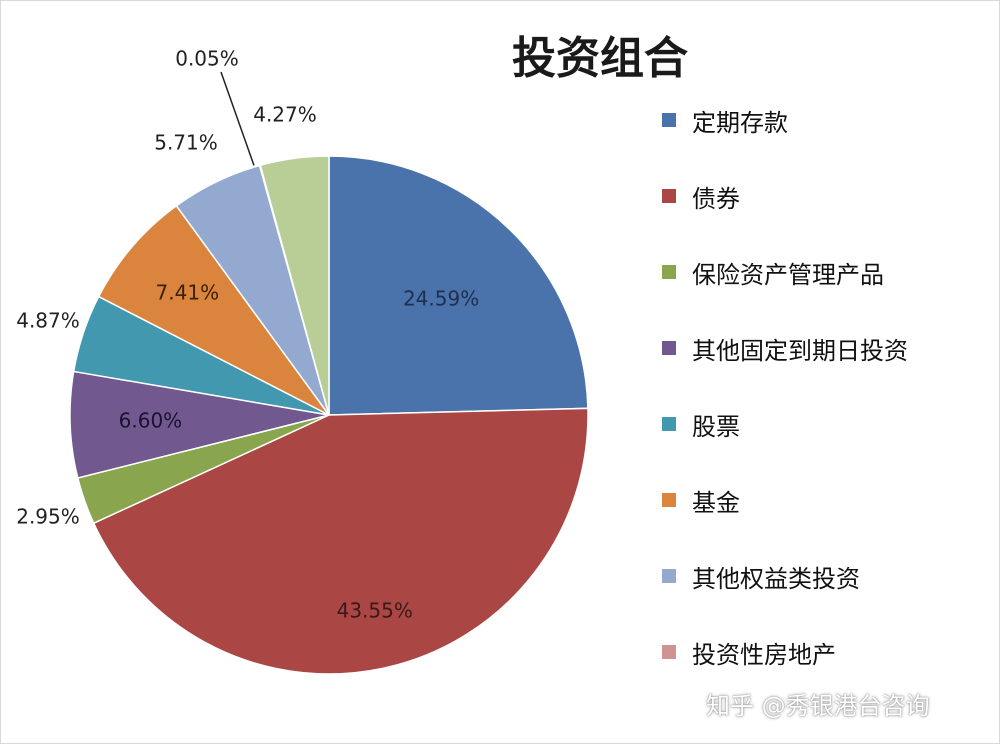  Describe the element at coordinates (764, 654) in the screenshot. I see `legend-label: 投资性房地产` at that location.